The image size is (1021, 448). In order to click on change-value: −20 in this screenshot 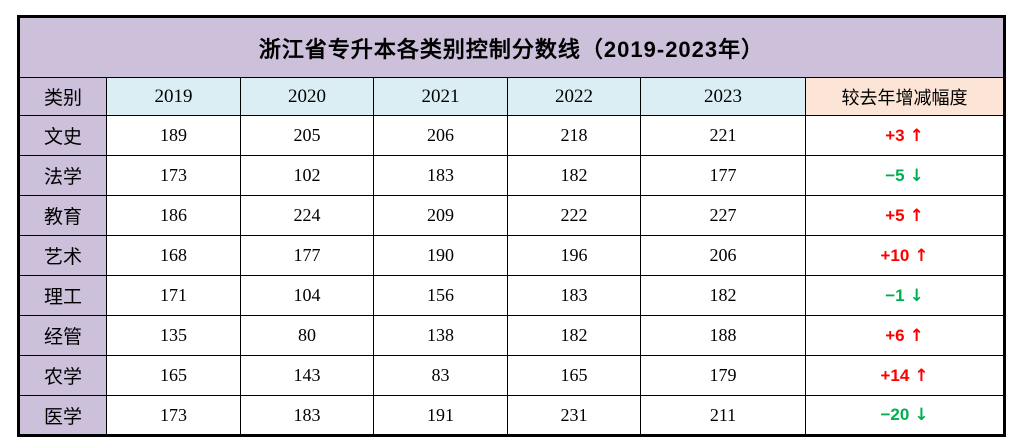, I will do `click(895, 414)`.